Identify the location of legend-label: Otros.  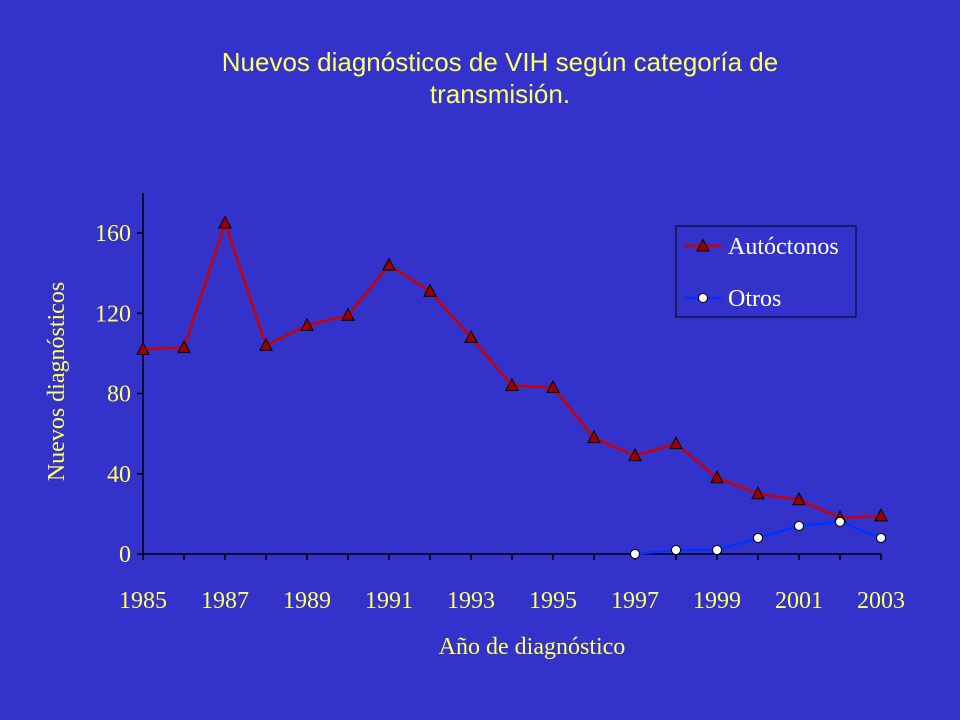
(754, 299).